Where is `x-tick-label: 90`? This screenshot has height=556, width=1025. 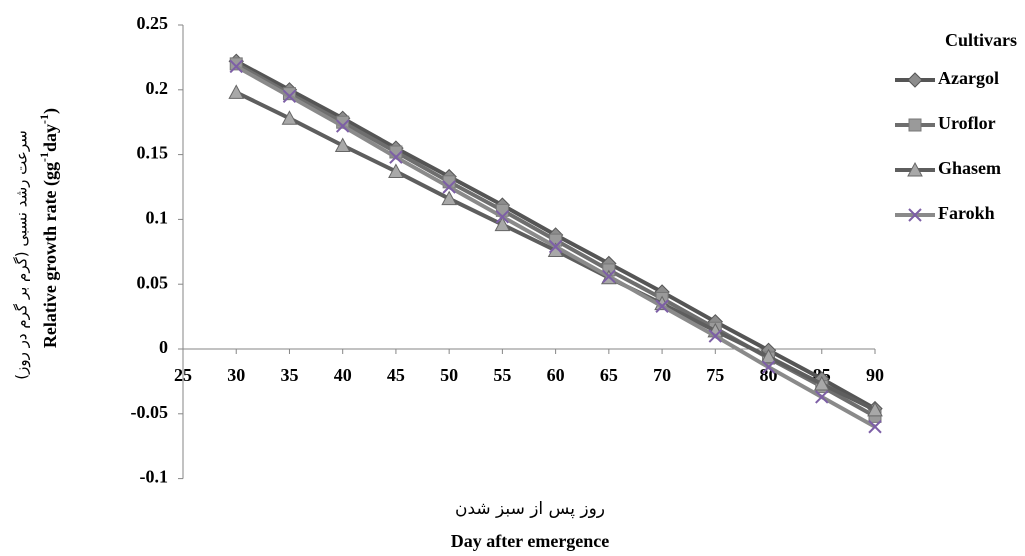 x-tick-label: 90 is located at coordinates (875, 375).